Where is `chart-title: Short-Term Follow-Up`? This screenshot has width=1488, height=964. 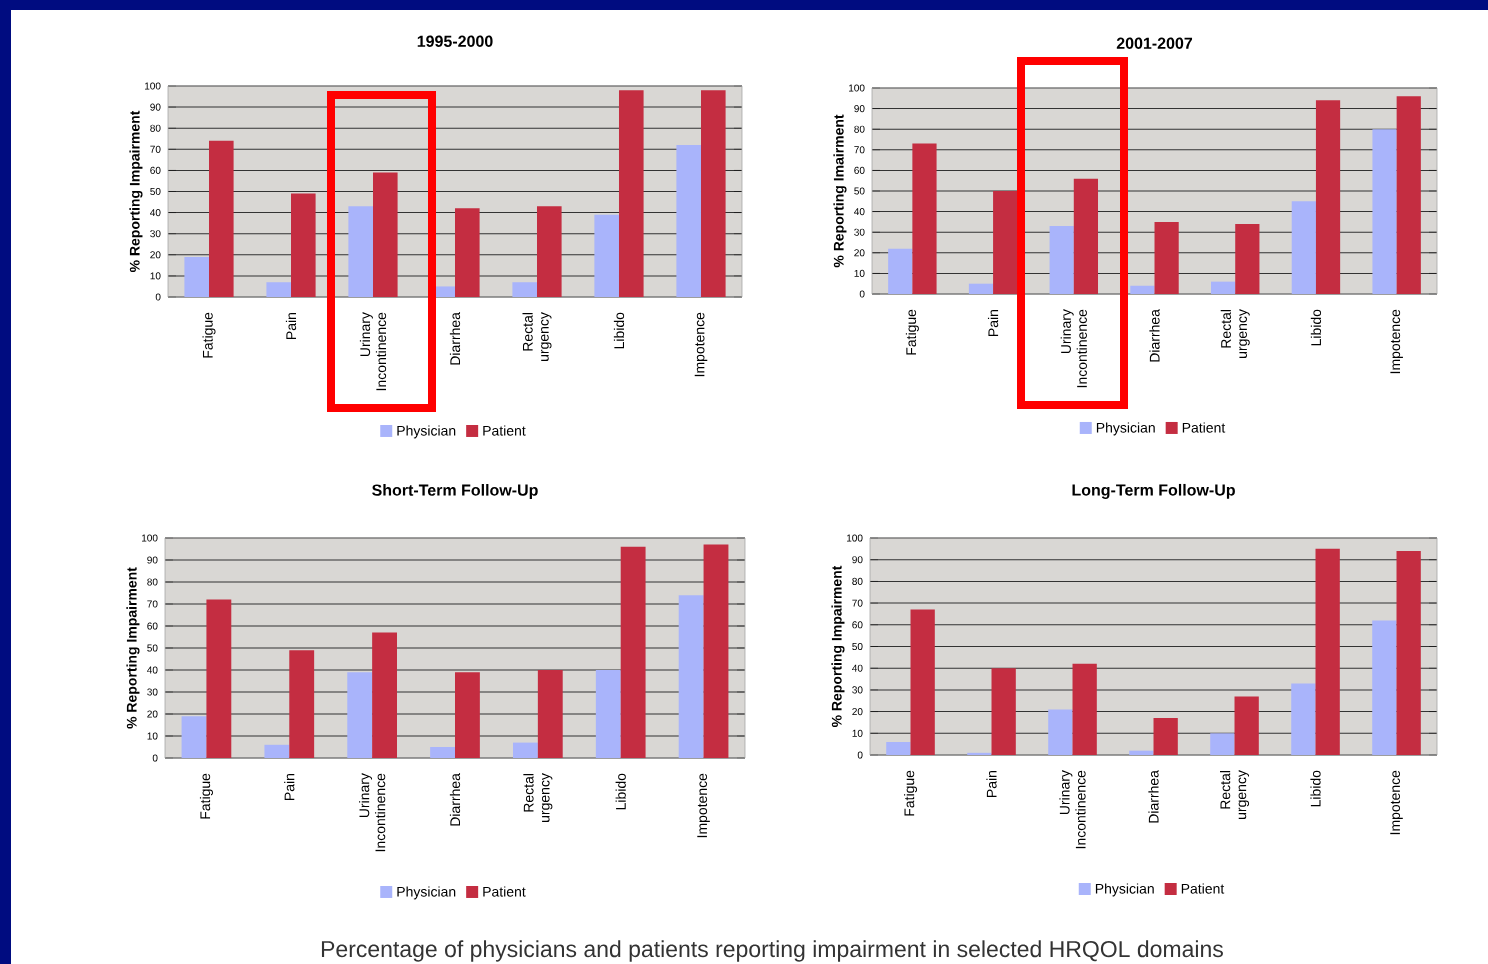
chart-title: Short-Term Follow-Up is located at coordinates (455, 491).